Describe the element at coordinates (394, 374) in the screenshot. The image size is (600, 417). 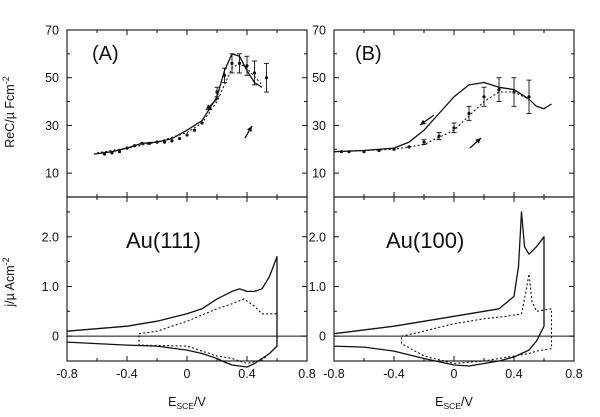
I see `b-bottom-x-tick-label: -0.4` at that location.